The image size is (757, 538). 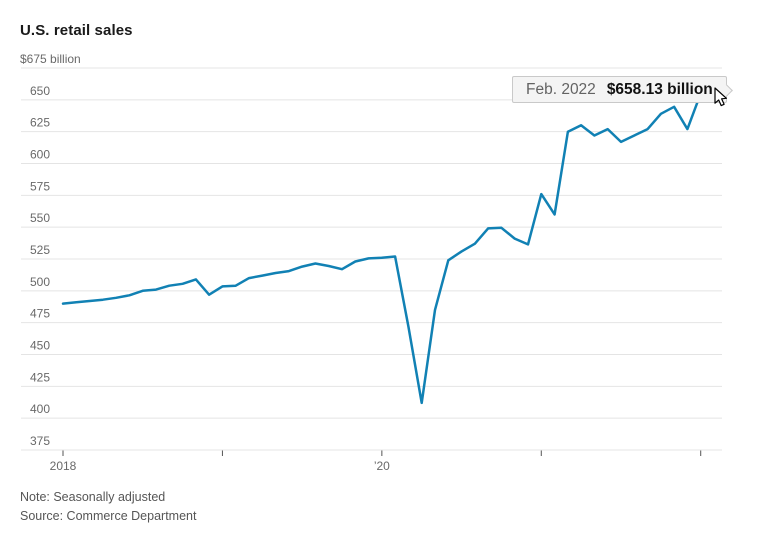 I want to click on y-axis-label: 650, so click(x=40, y=91).